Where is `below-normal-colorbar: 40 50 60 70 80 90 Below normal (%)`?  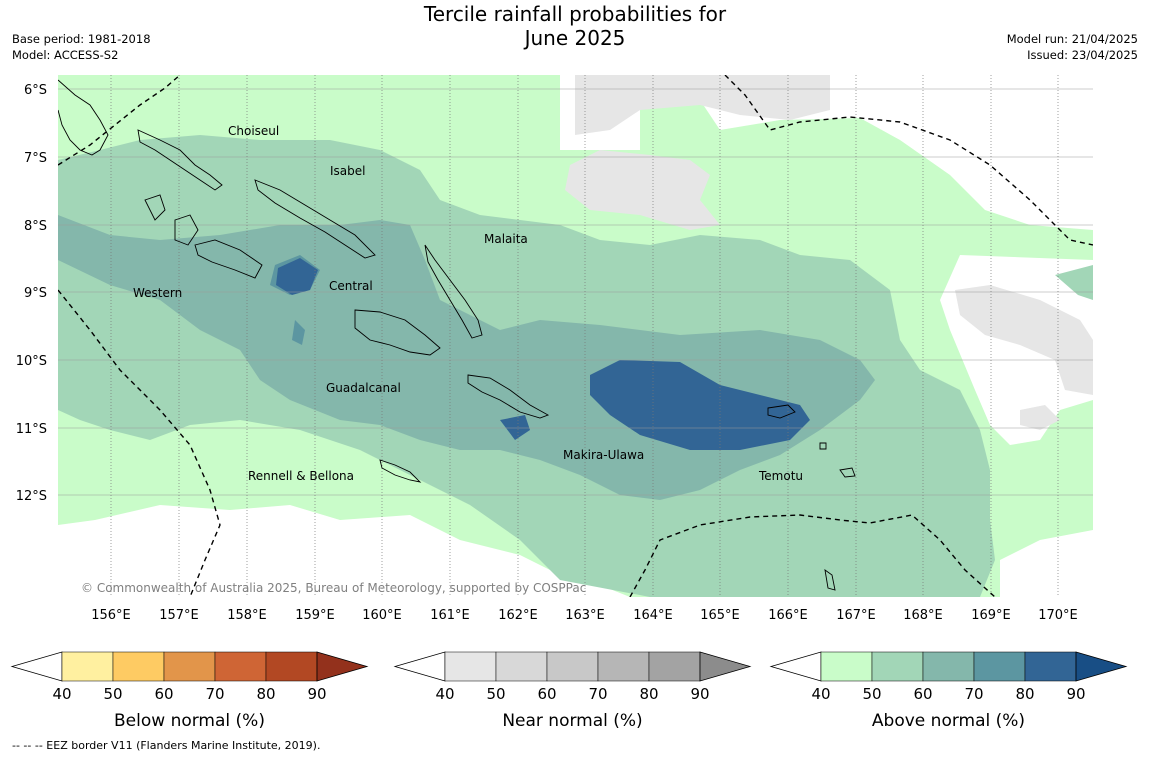
below-normal-colorbar: 40 50 60 70 80 90 Below normal (%) is located at coordinates (189, 691).